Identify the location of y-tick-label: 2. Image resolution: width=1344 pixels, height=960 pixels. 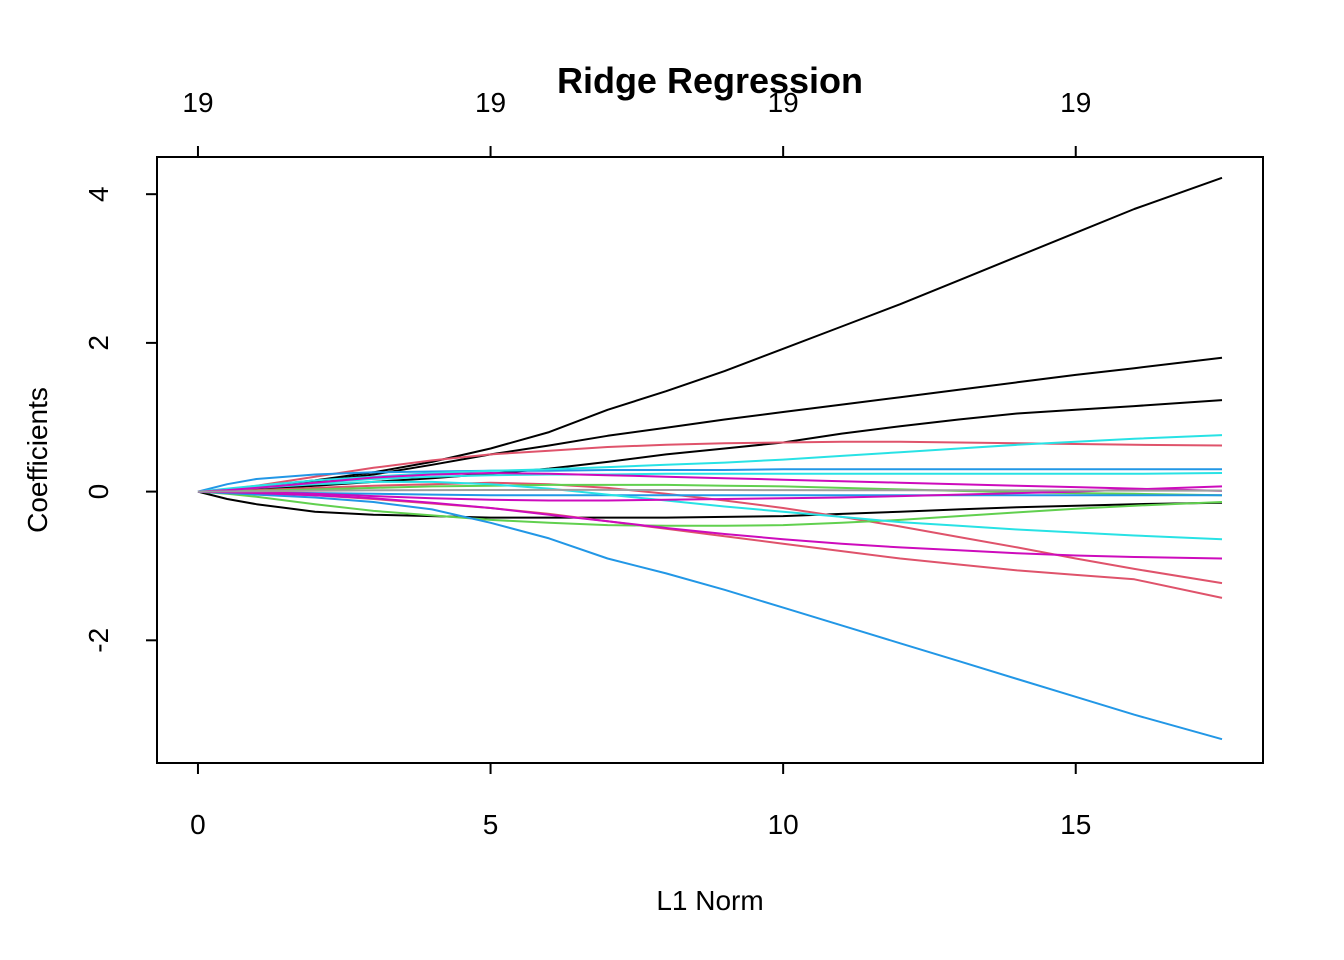
(98, 343).